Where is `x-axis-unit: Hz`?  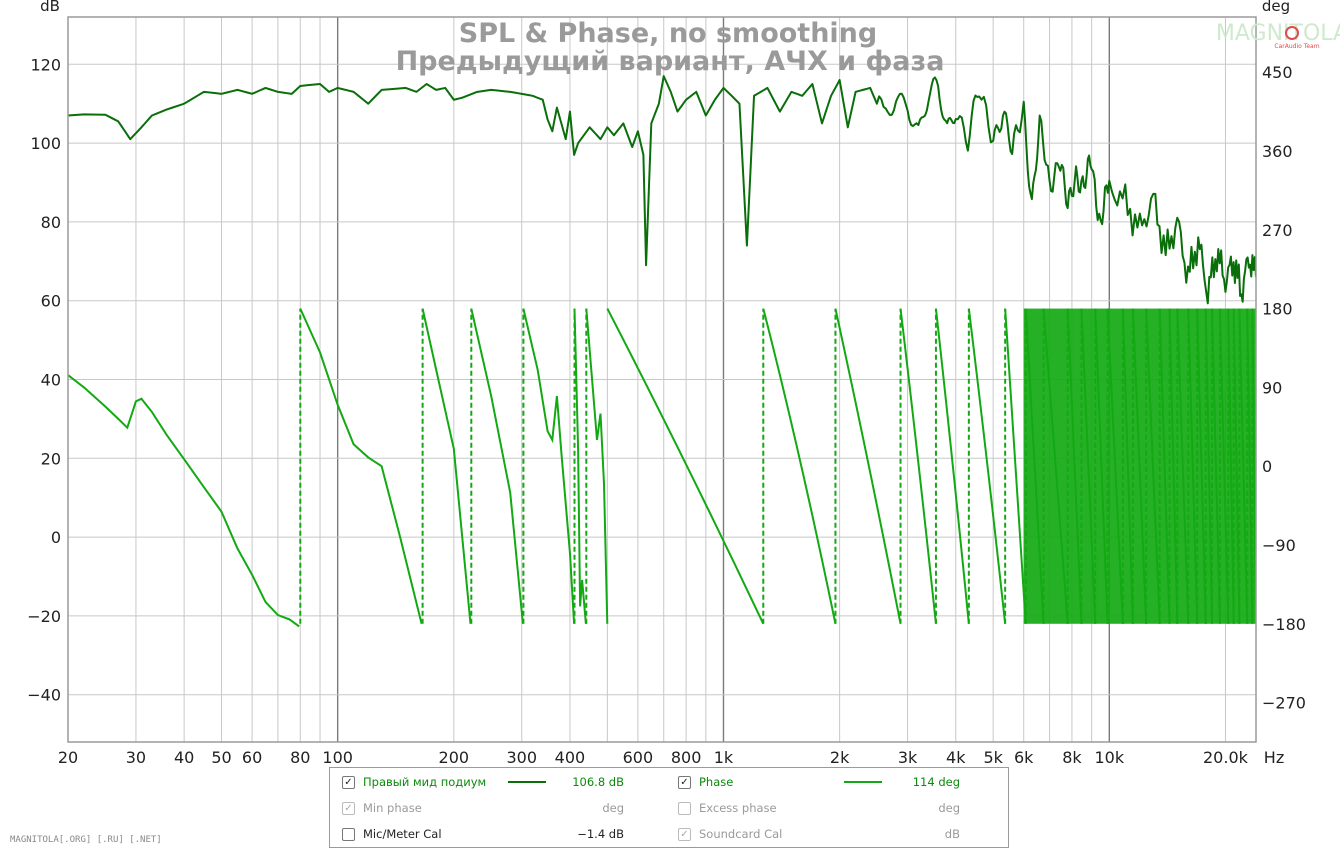 x-axis-unit: Hz is located at coordinates (1274, 756).